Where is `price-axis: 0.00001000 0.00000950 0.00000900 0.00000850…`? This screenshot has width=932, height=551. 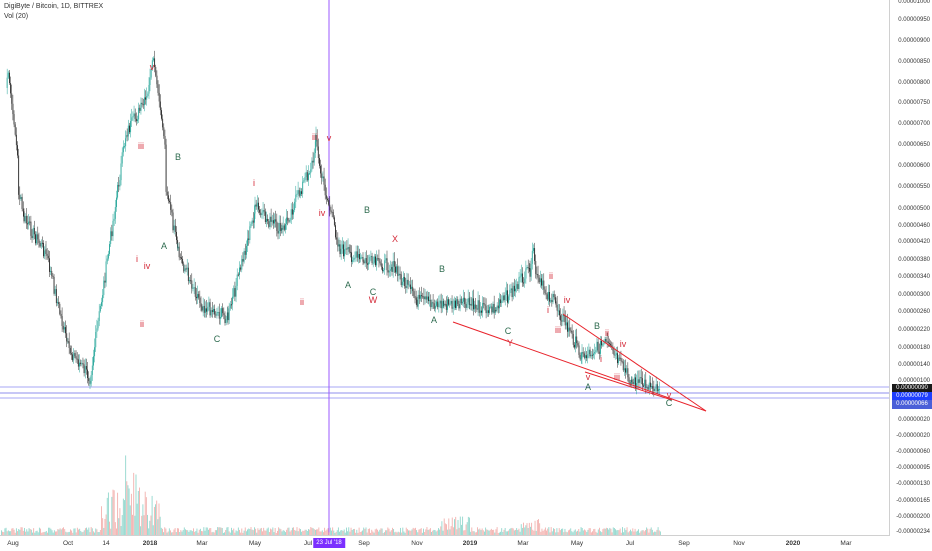 price-axis: 0.00001000 0.00000950 0.00000900 0.00000850… is located at coordinates (910, 267).